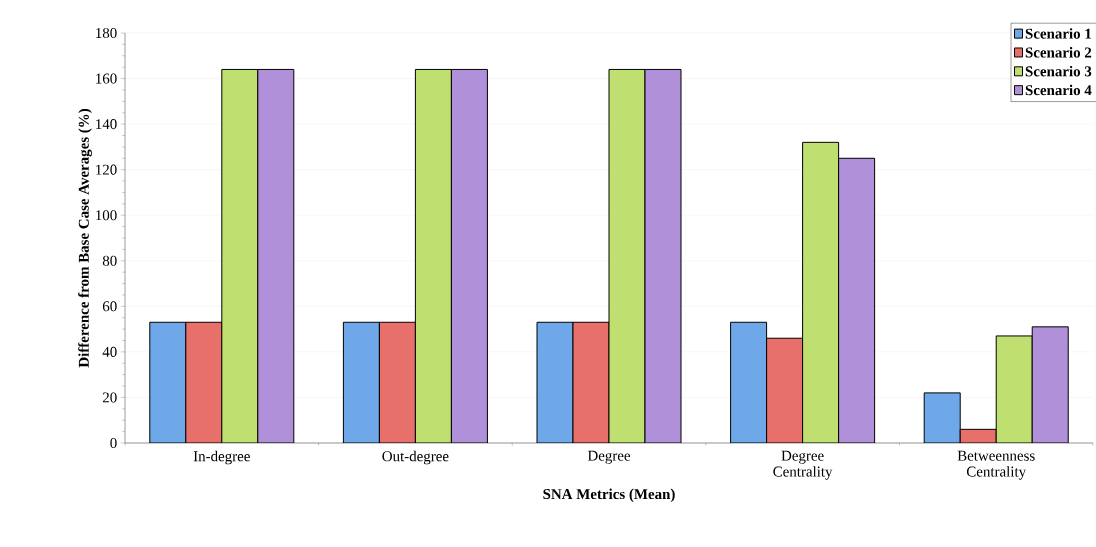  Describe the element at coordinates (106, 169) in the screenshot. I see `y-tick-label: 120` at that location.